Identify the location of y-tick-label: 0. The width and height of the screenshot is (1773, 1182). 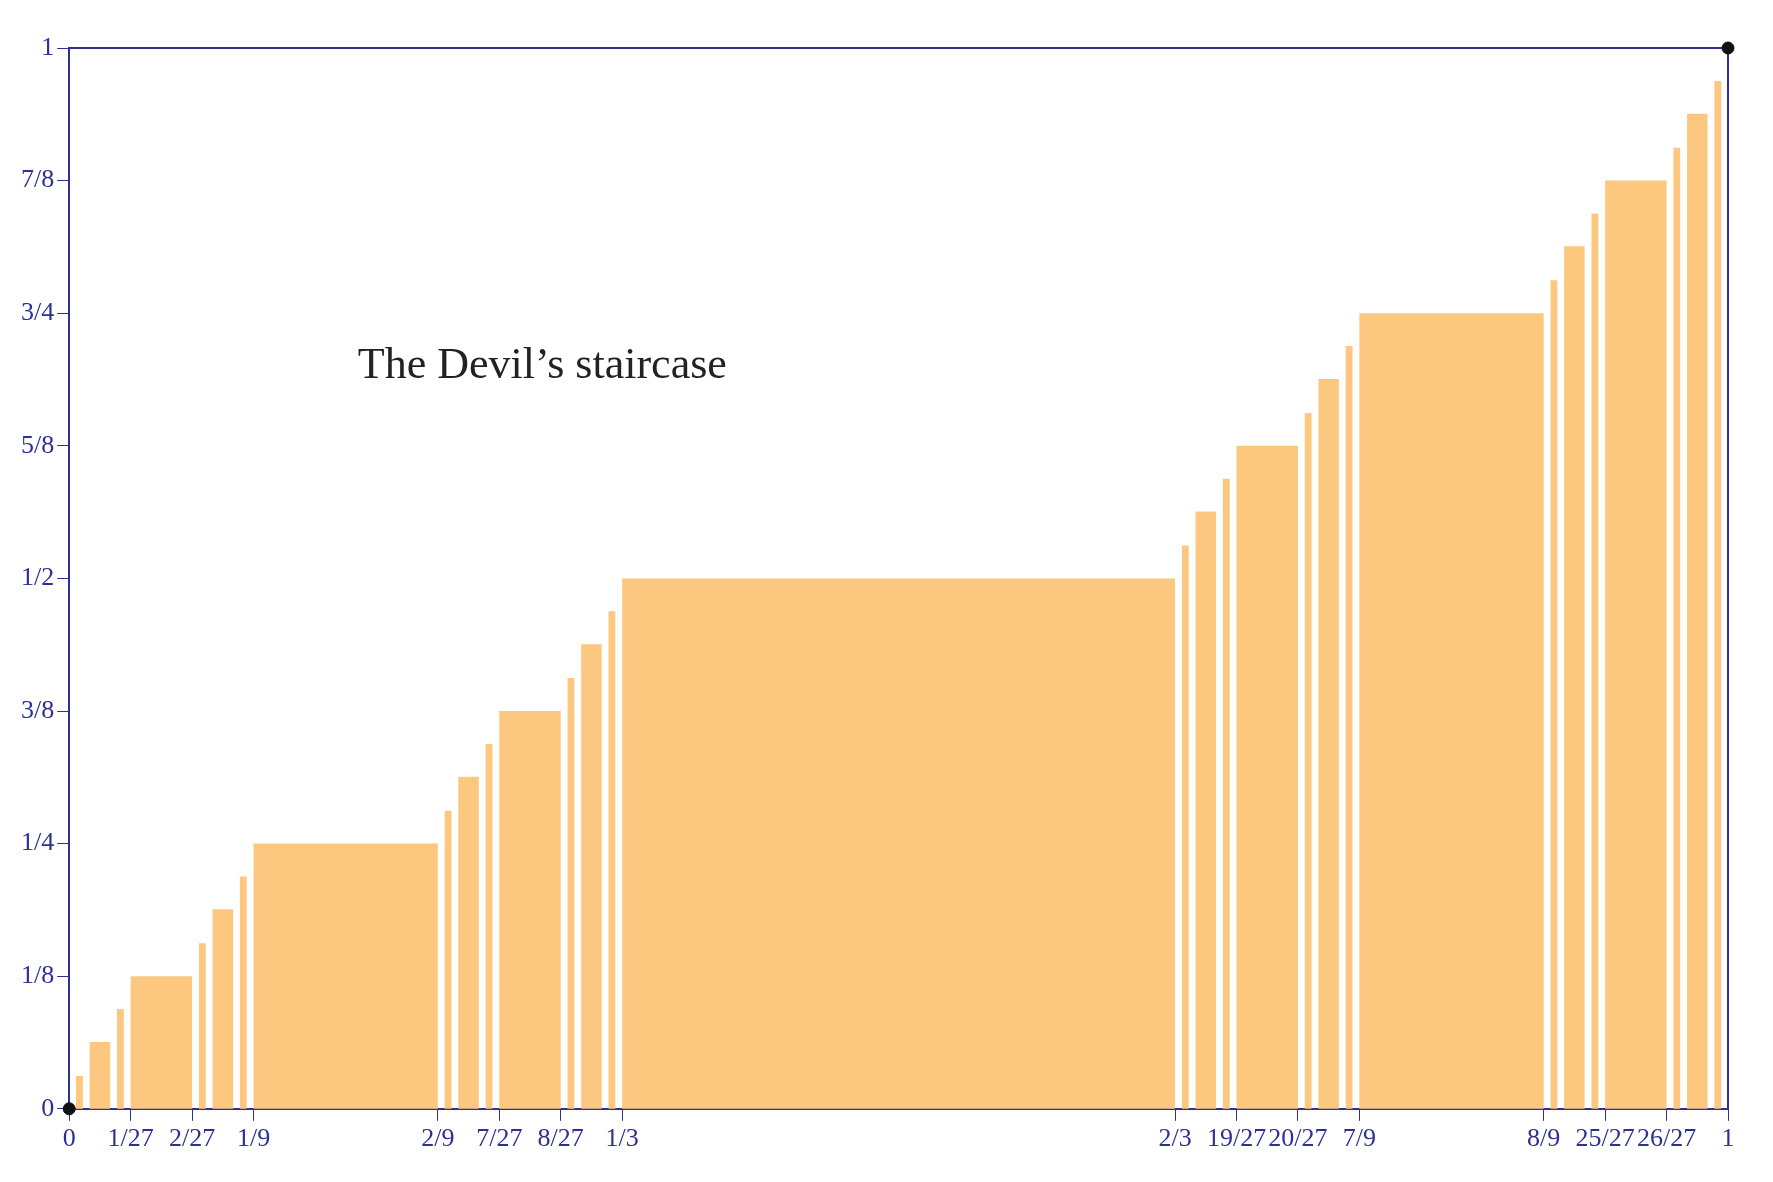
(48, 1107).